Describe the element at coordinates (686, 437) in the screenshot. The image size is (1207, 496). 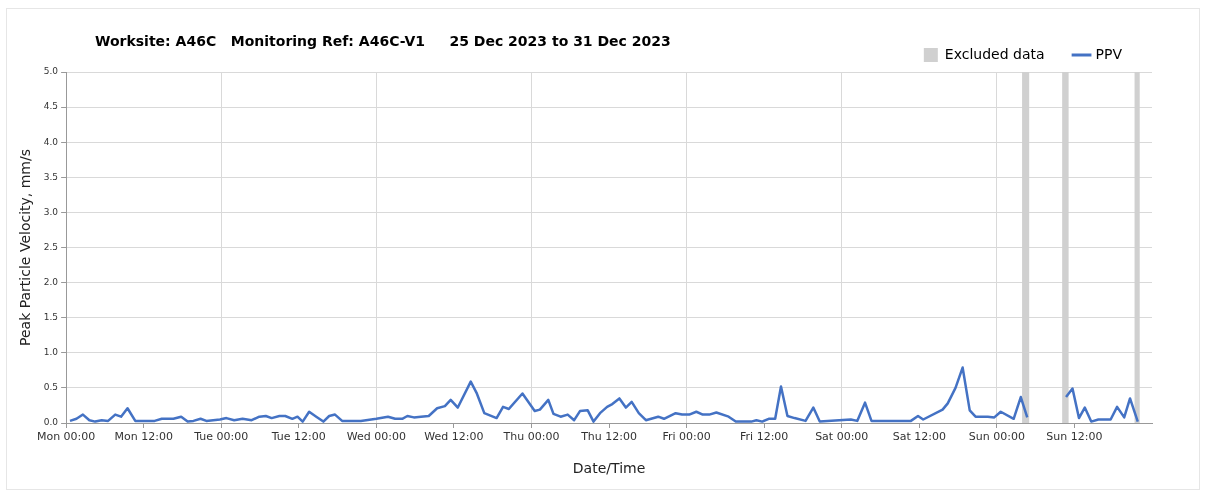
I see `x-tick-label: Fri 00:00` at that location.